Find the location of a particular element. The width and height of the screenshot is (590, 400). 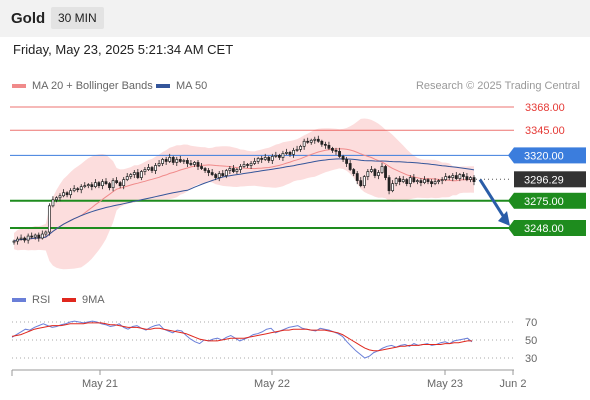

level-label-text: 3368.00 is located at coordinates (545, 108).